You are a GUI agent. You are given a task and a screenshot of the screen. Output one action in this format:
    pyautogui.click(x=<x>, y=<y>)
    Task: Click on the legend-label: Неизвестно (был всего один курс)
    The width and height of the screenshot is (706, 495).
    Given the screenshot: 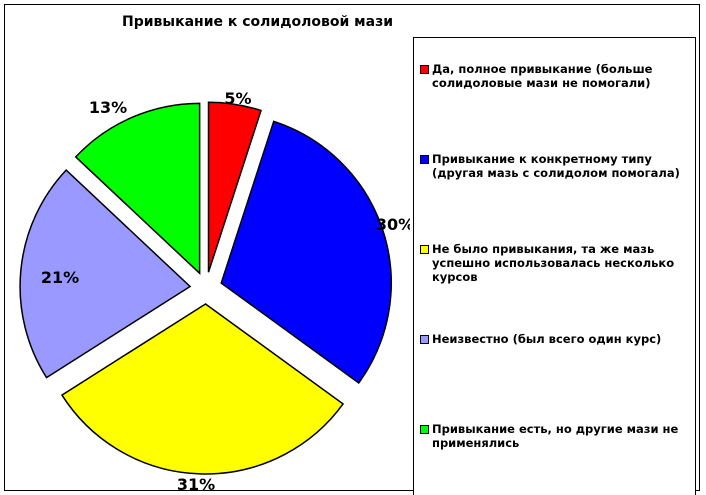 What is the action you would take?
    pyautogui.click(x=547, y=339)
    